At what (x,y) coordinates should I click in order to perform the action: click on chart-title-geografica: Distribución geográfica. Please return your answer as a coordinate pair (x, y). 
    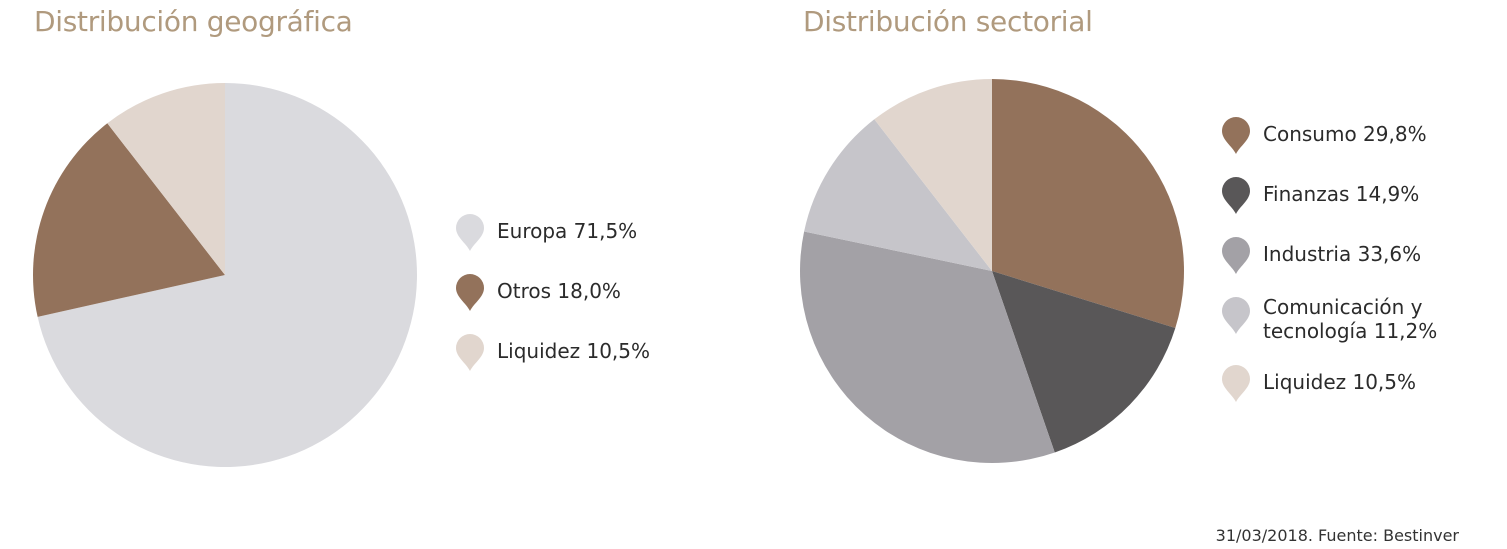
    Looking at the image, I should click on (193, 21).